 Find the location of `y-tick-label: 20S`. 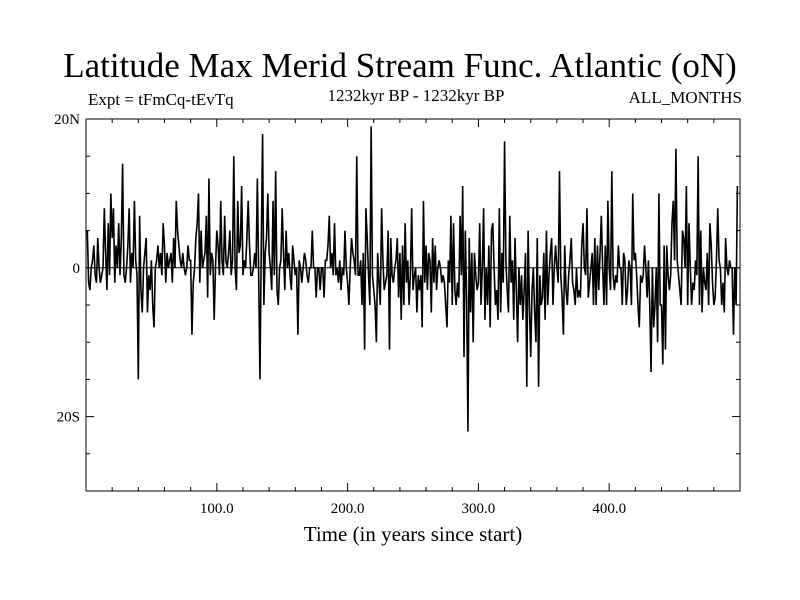

y-tick-label: 20S is located at coordinates (68, 418).